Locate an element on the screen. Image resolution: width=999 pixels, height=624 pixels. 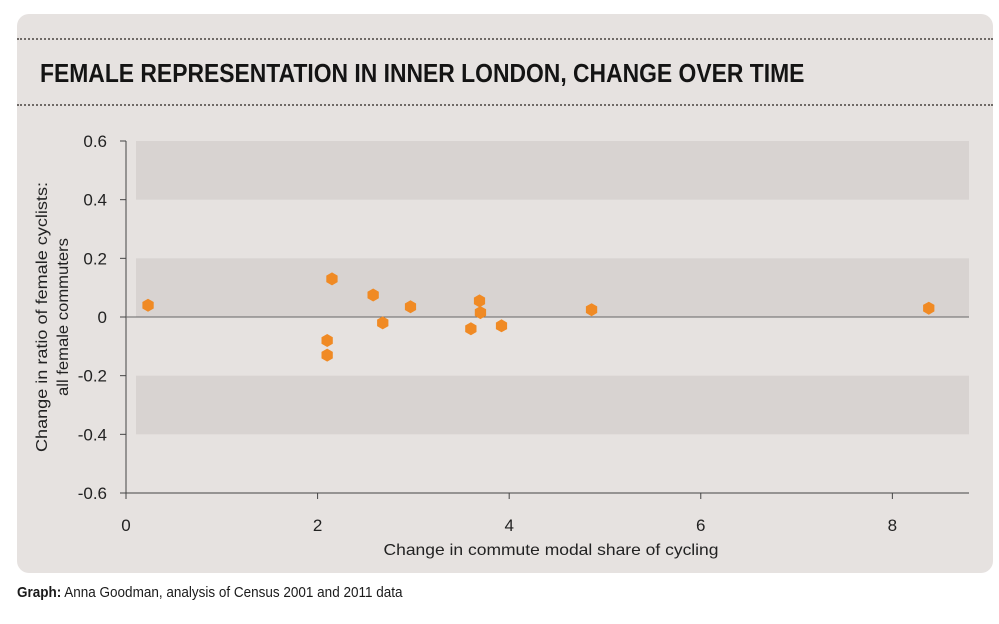
y-tick-label: -0.4 is located at coordinates (92, 434).